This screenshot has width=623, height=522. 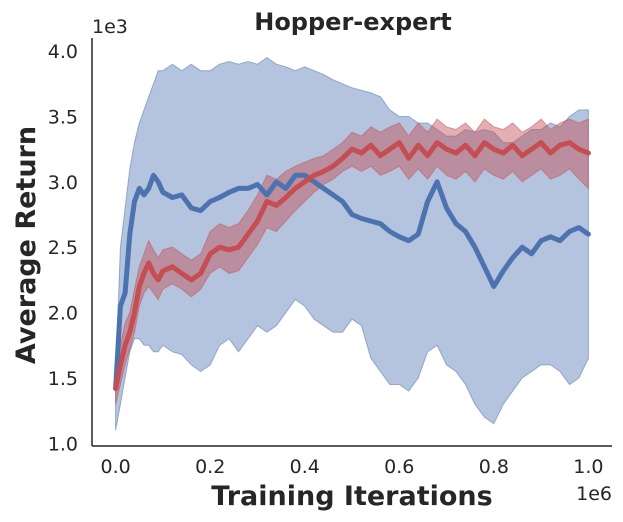 I want to click on y-tick-label: 1.5, so click(x=63, y=379).